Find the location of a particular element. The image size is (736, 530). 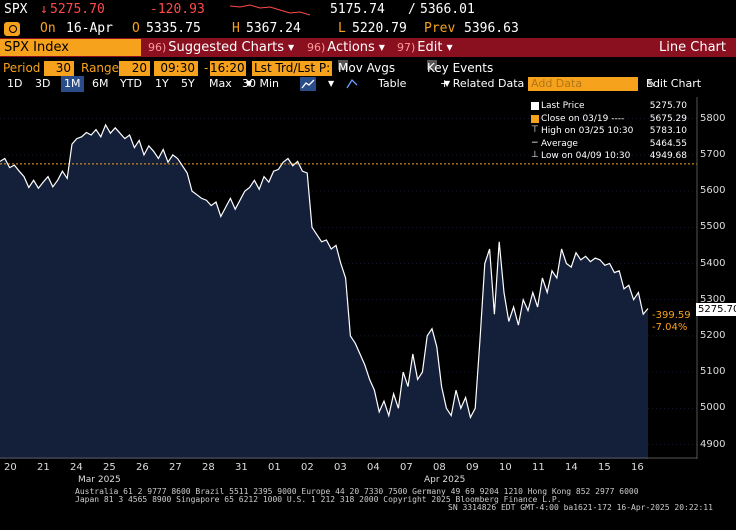

x-tick-label: 21 is located at coordinates (43, 467).